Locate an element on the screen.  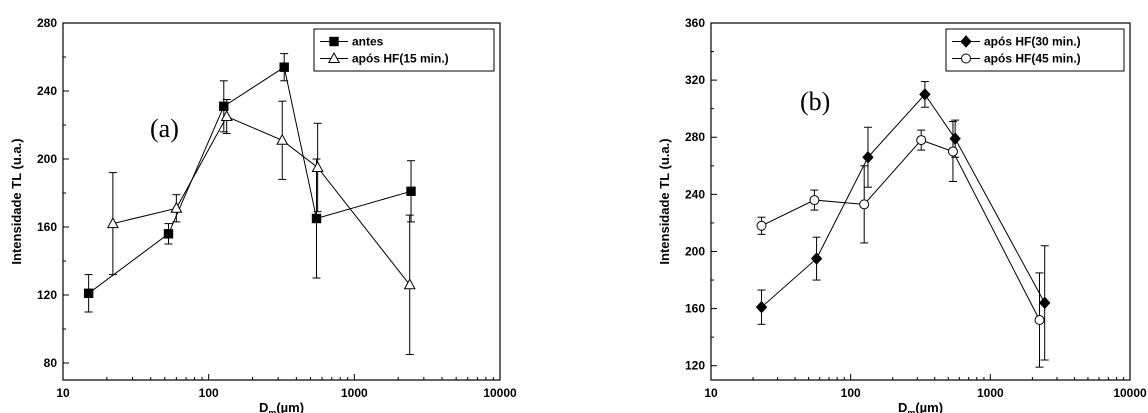
y-tick-label: 360 is located at coordinates (695, 23).